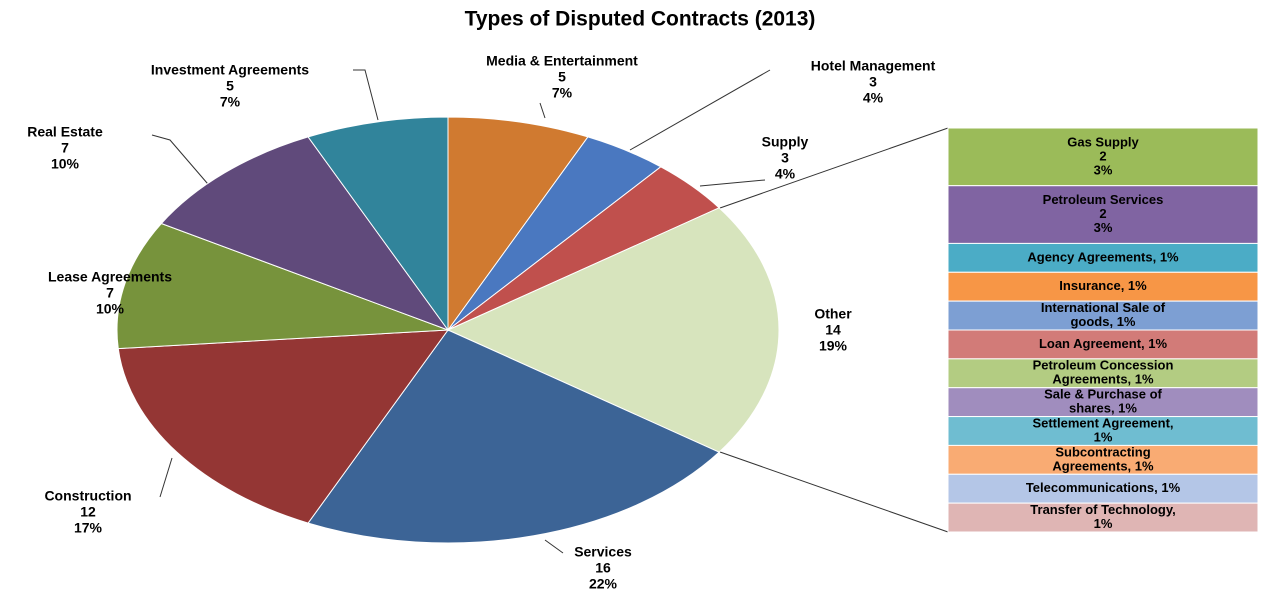 The image size is (1267, 597). I want to click on slice-label: Services, so click(603, 552).